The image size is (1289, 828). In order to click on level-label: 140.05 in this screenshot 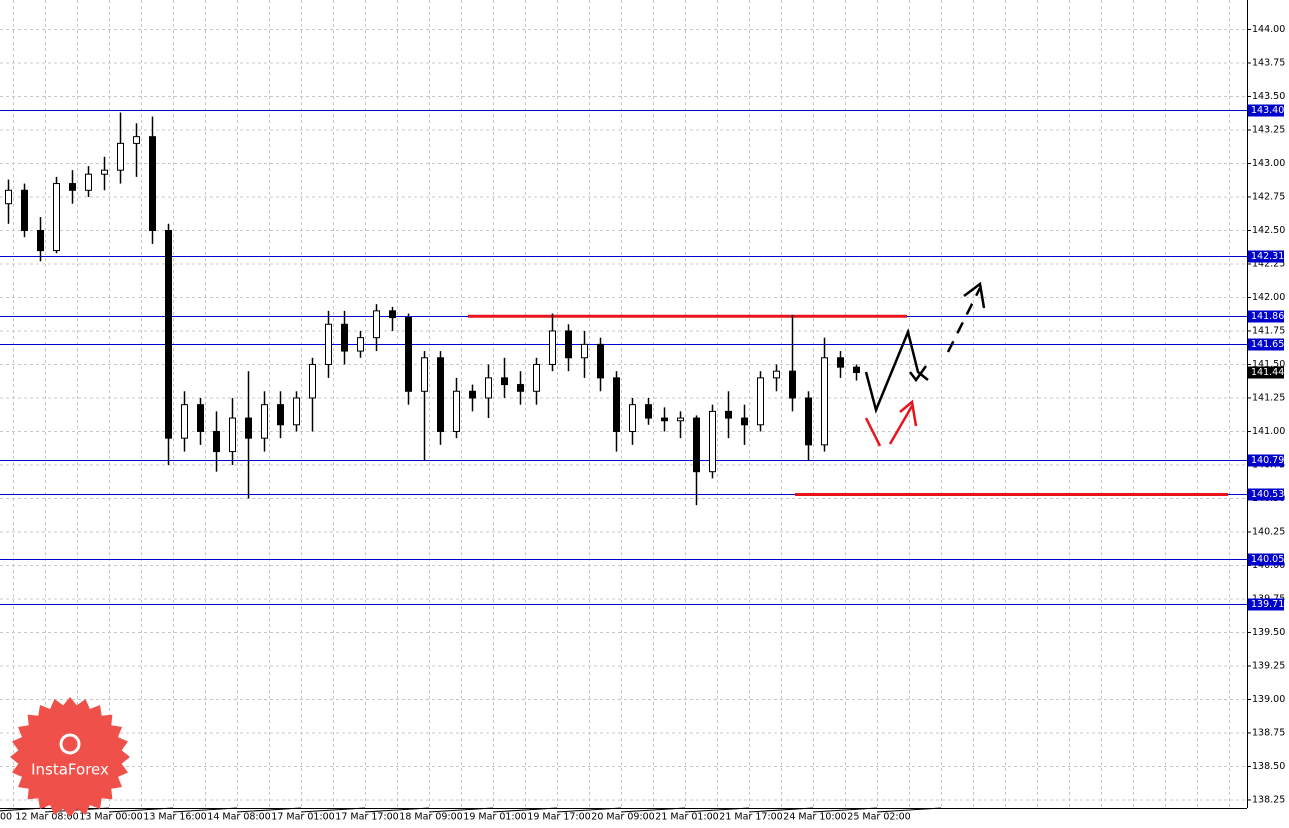, I will do `click(1267, 559)`.